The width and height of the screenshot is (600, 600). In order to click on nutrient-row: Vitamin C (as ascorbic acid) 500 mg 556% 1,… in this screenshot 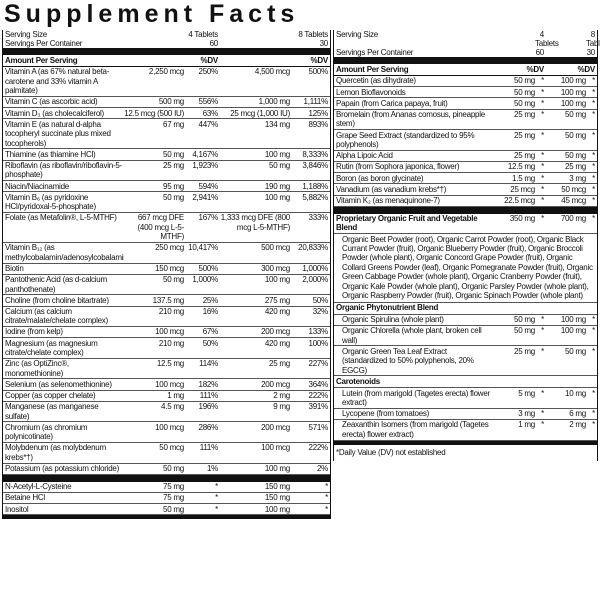, I will do `click(166, 103)`.